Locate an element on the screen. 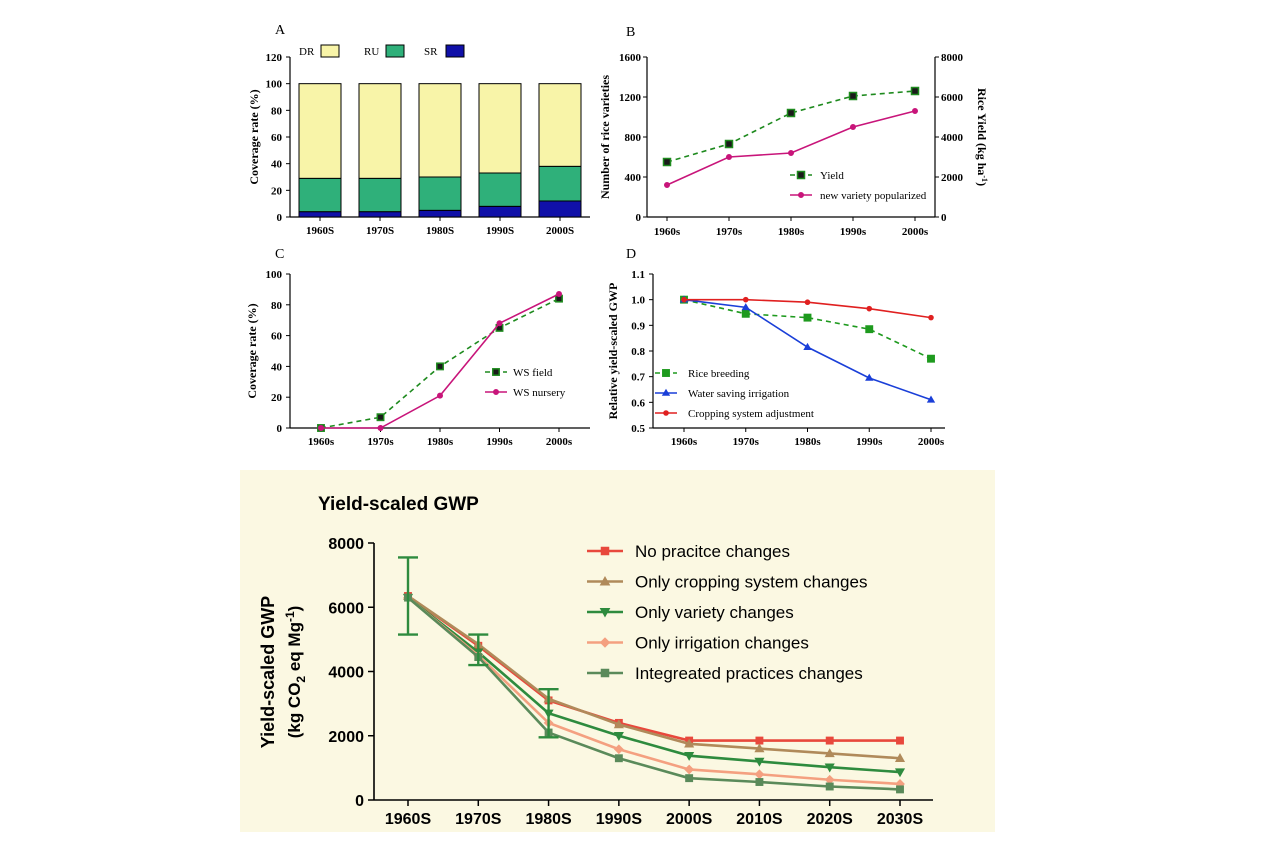 The image size is (1271, 847). legend-label: Rice breeding is located at coordinates (719, 374).